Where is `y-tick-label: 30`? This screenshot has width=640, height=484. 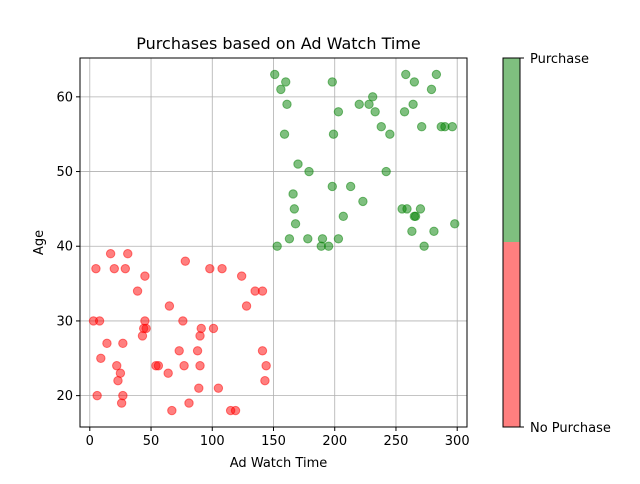 y-tick-label: 30 is located at coordinates (64, 321).